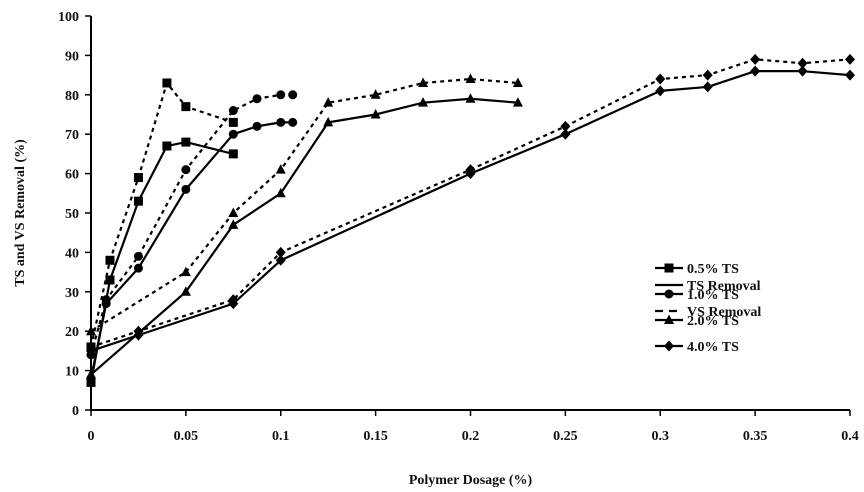  Describe the element at coordinates (724, 312) in the screenshot. I see `legend-label: VS Removal` at that location.